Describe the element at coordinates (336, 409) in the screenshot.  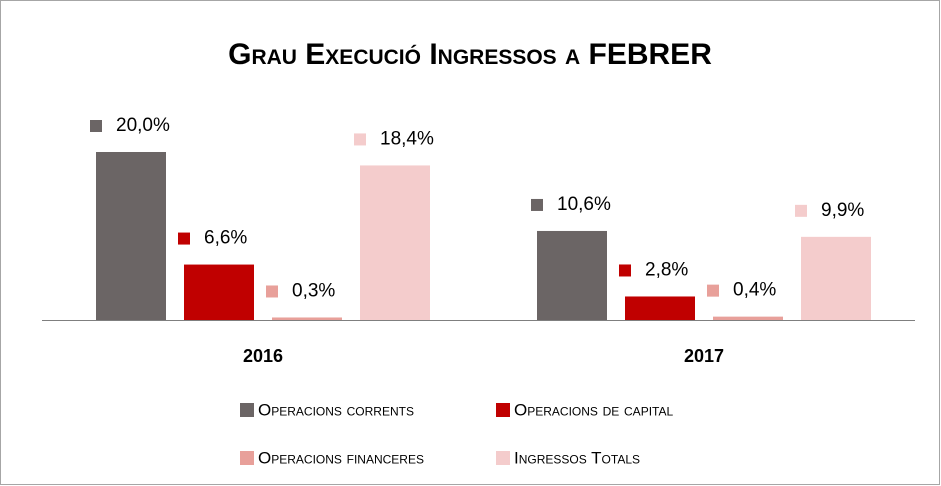
I see `legend-label: Operacions corrents` at that location.